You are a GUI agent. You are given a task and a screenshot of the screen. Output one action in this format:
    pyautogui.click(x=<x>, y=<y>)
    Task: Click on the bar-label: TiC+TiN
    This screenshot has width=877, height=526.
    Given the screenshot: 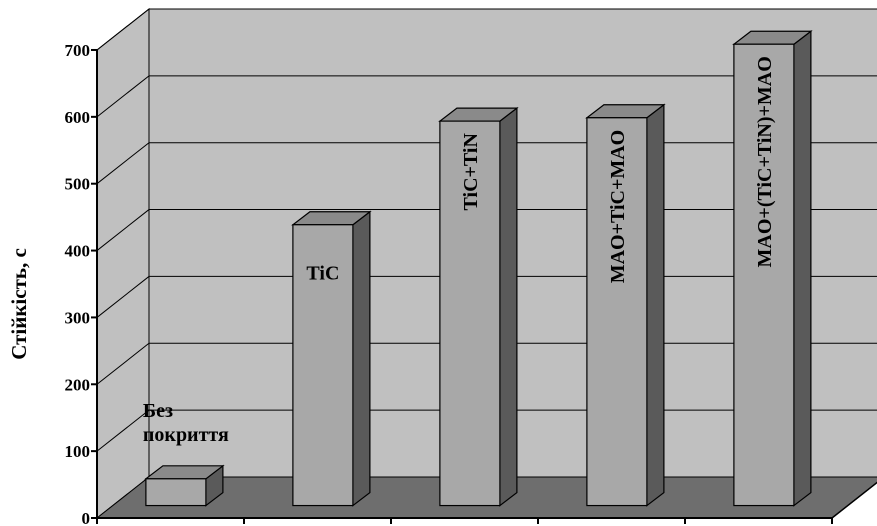 What is the action you would take?
    pyautogui.click(x=471, y=172)
    